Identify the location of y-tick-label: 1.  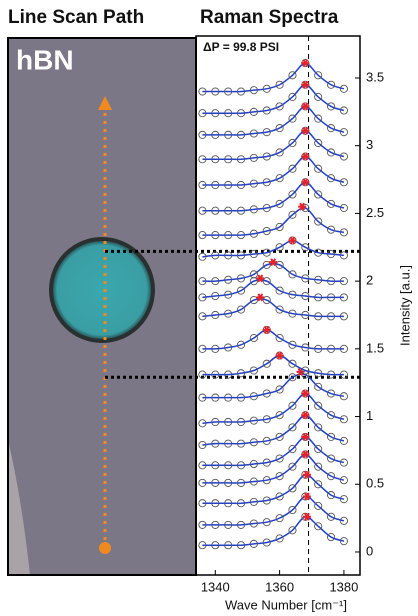
(369, 415).